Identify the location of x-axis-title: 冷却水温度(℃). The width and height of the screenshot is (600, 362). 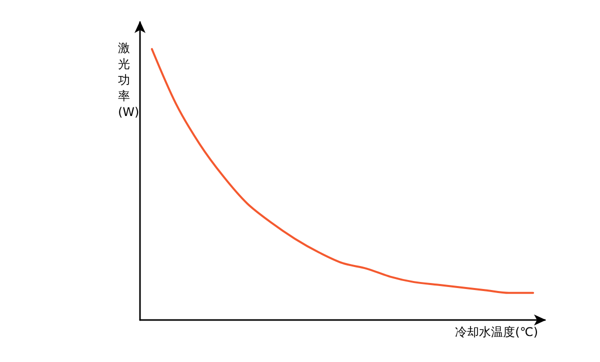
(496, 332).